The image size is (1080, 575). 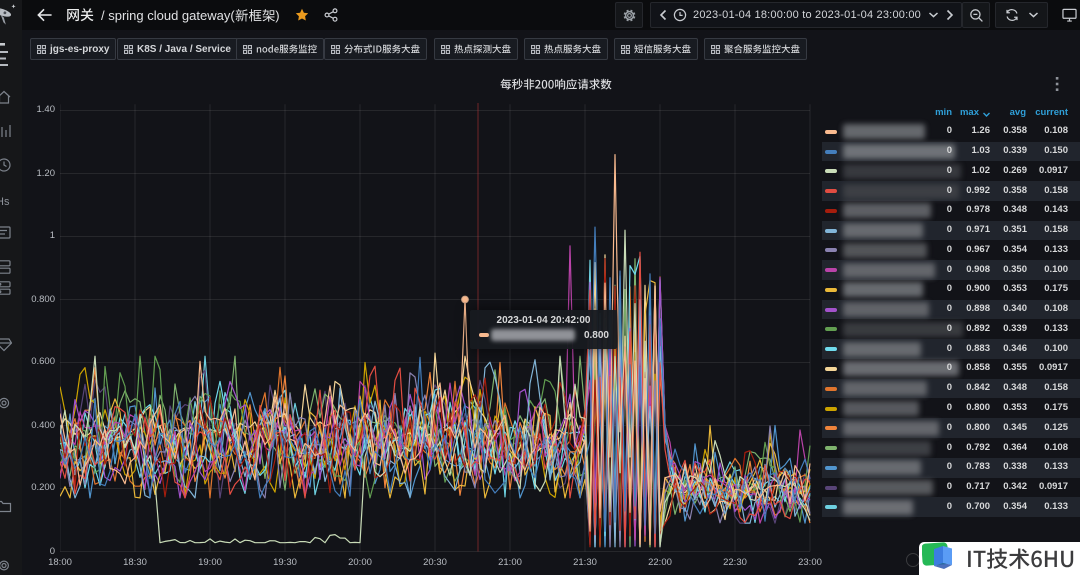 I want to click on svg-text: Hs, so click(x=5, y=202).